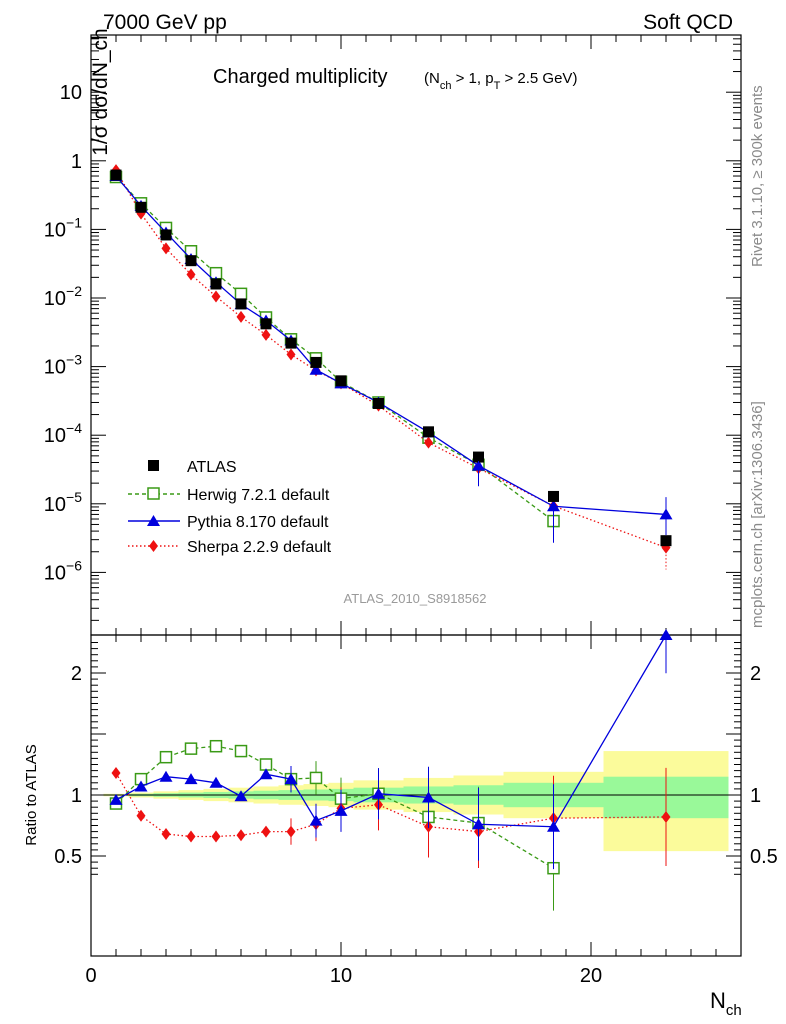  Describe the element at coordinates (415, 598) in the screenshot. I see `analysis-label: ATLAS_2010_S8918562` at that location.